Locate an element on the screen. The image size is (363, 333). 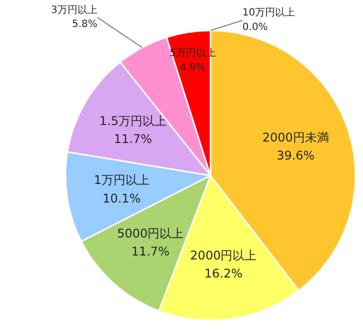
slice-label: 1.5万円以上 is located at coordinates (133, 121).